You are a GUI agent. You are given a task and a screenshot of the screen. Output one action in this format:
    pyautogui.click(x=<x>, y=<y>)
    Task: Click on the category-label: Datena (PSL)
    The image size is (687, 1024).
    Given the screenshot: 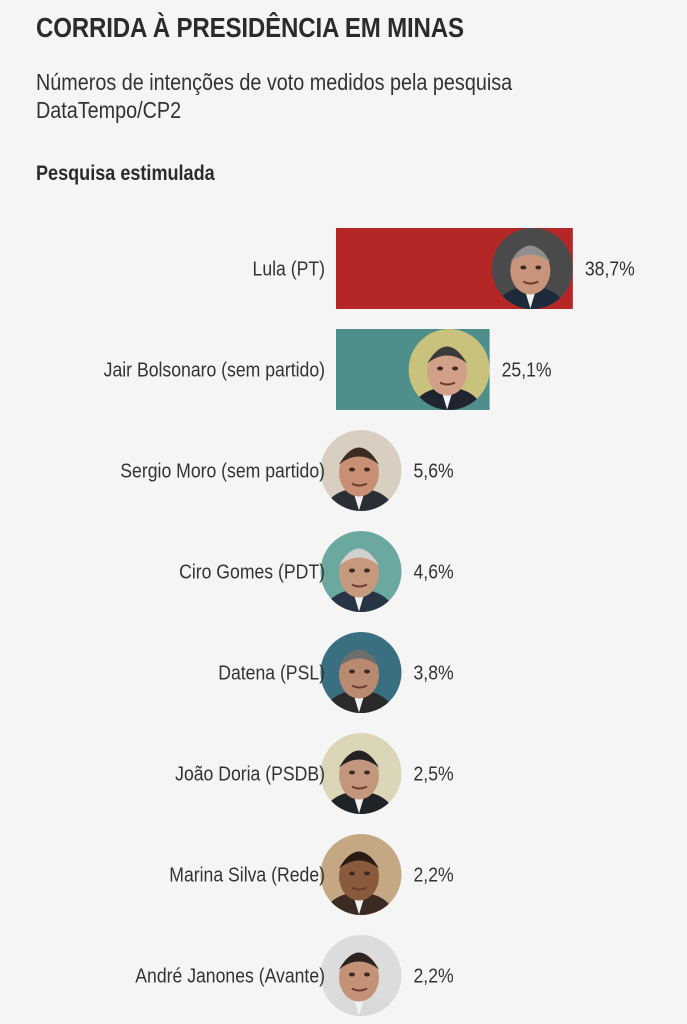 What is the action you would take?
    pyautogui.click(x=271, y=673)
    